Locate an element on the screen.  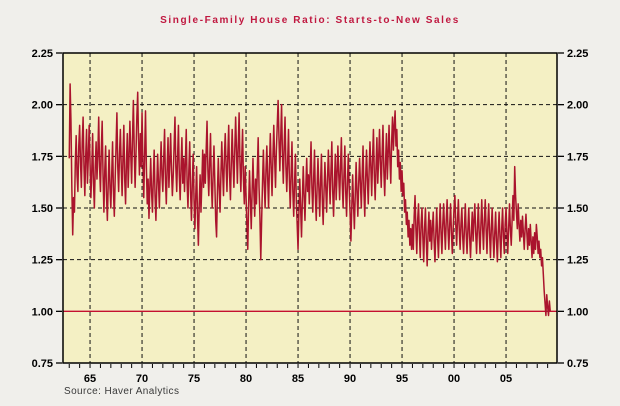
x-axis-label: 80 is located at coordinates (246, 379).